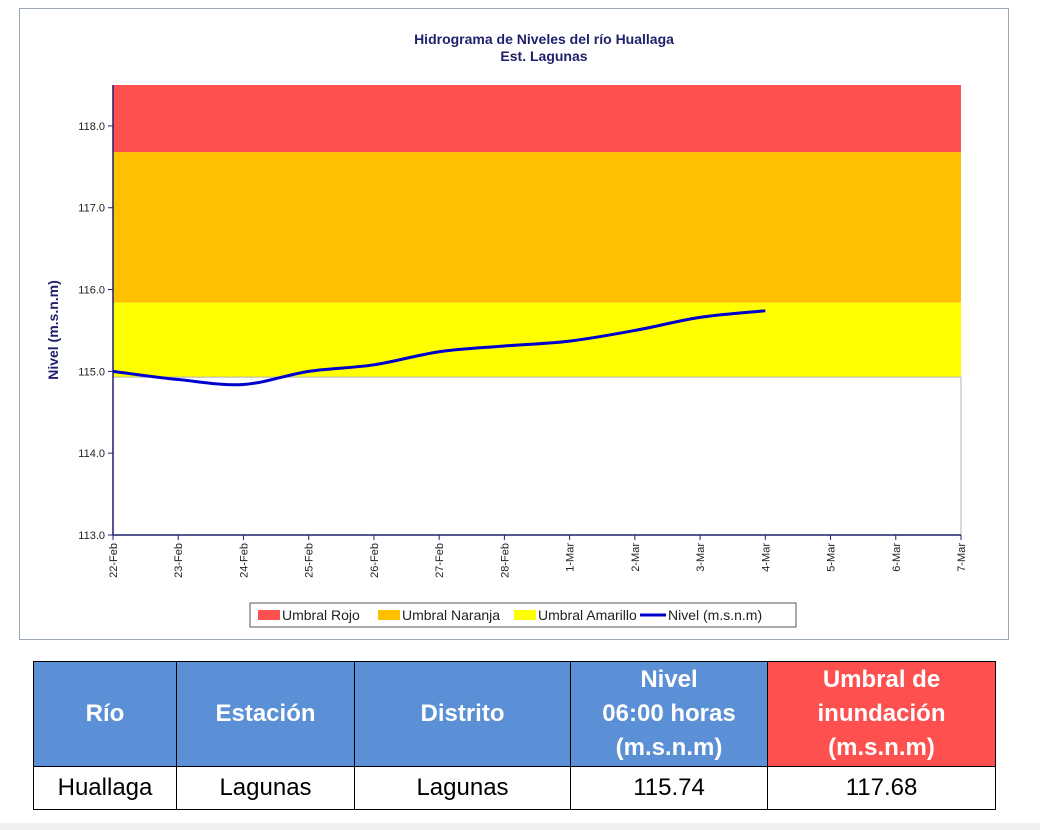  What do you see at coordinates (91, 372) in the screenshot?
I see `y-tick-label: 115.0` at bounding box center [91, 372].